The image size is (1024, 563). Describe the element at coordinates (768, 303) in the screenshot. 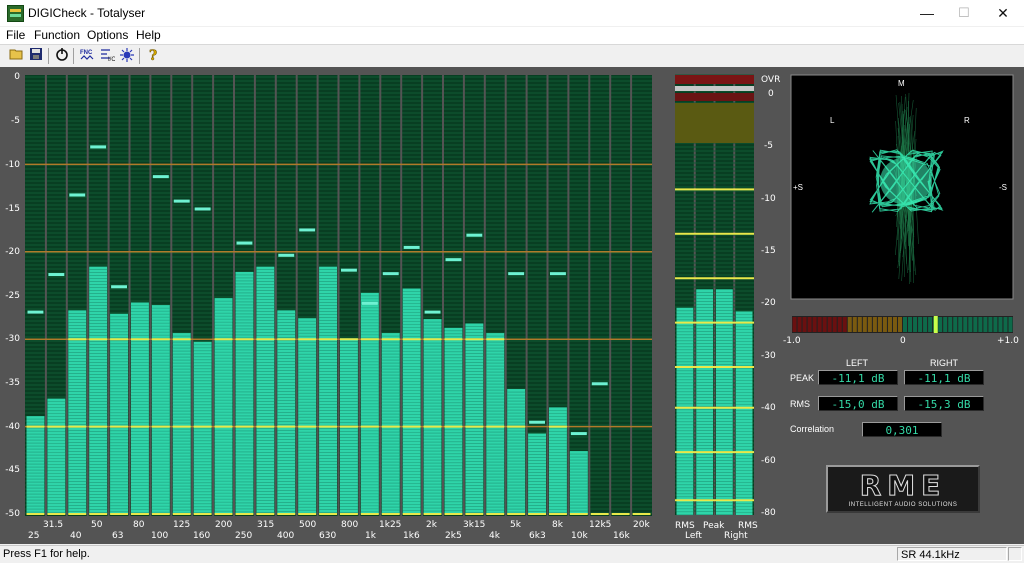

I see `meter-scale: -20` at that location.